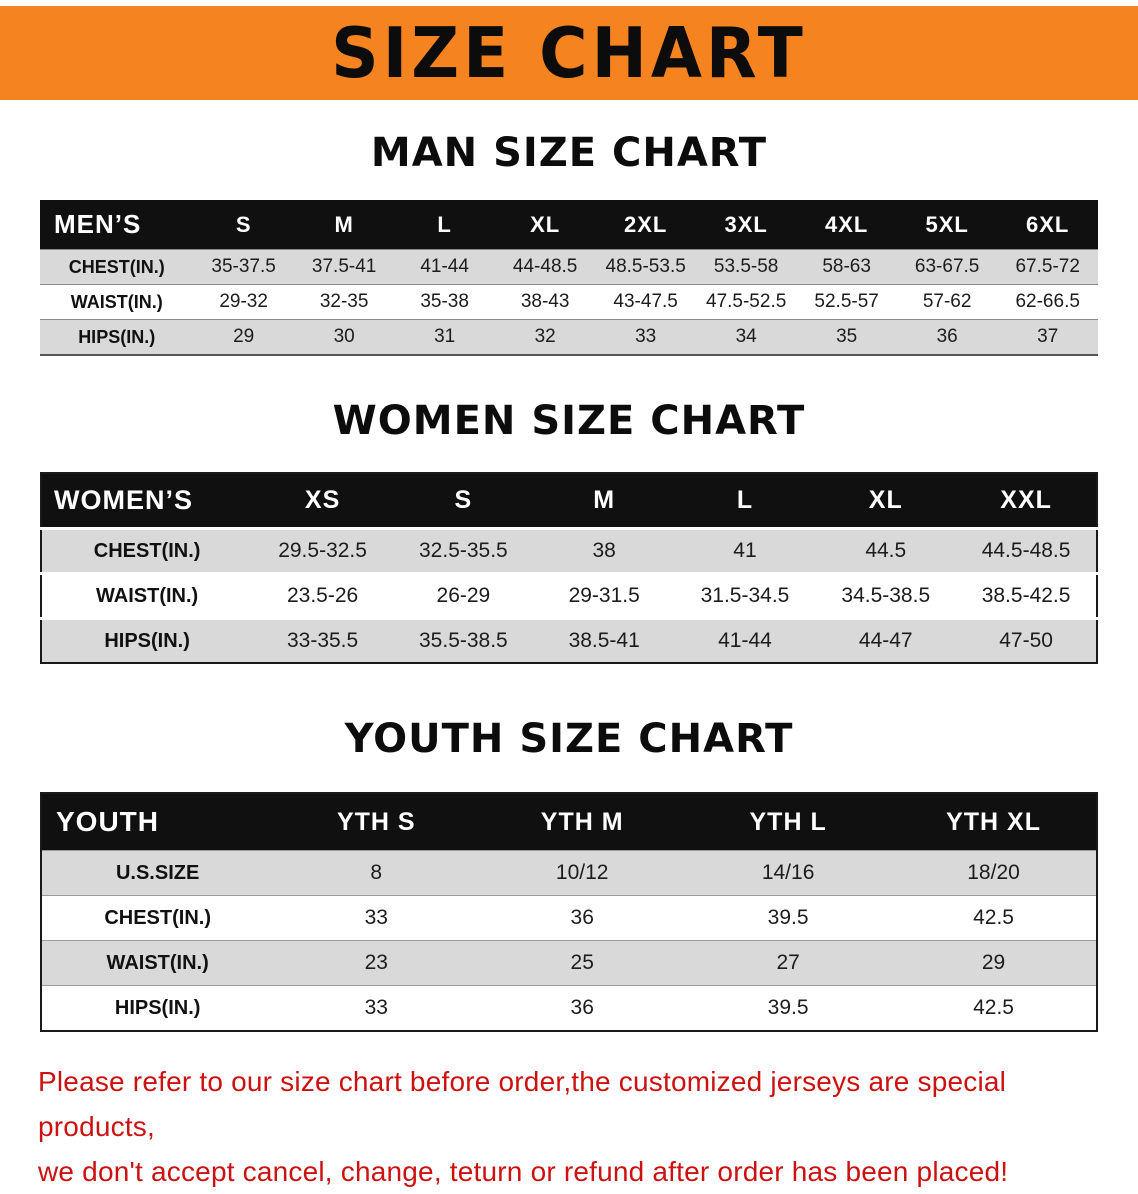  Describe the element at coordinates (746, 302) in the screenshot. I see `measurement-value: 47.5-52.5` at that location.